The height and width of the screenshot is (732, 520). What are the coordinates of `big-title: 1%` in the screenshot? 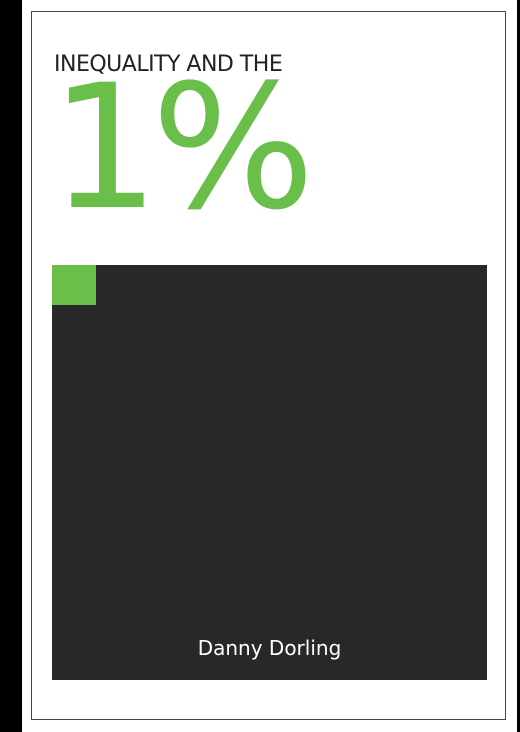 It's located at (182, 147).